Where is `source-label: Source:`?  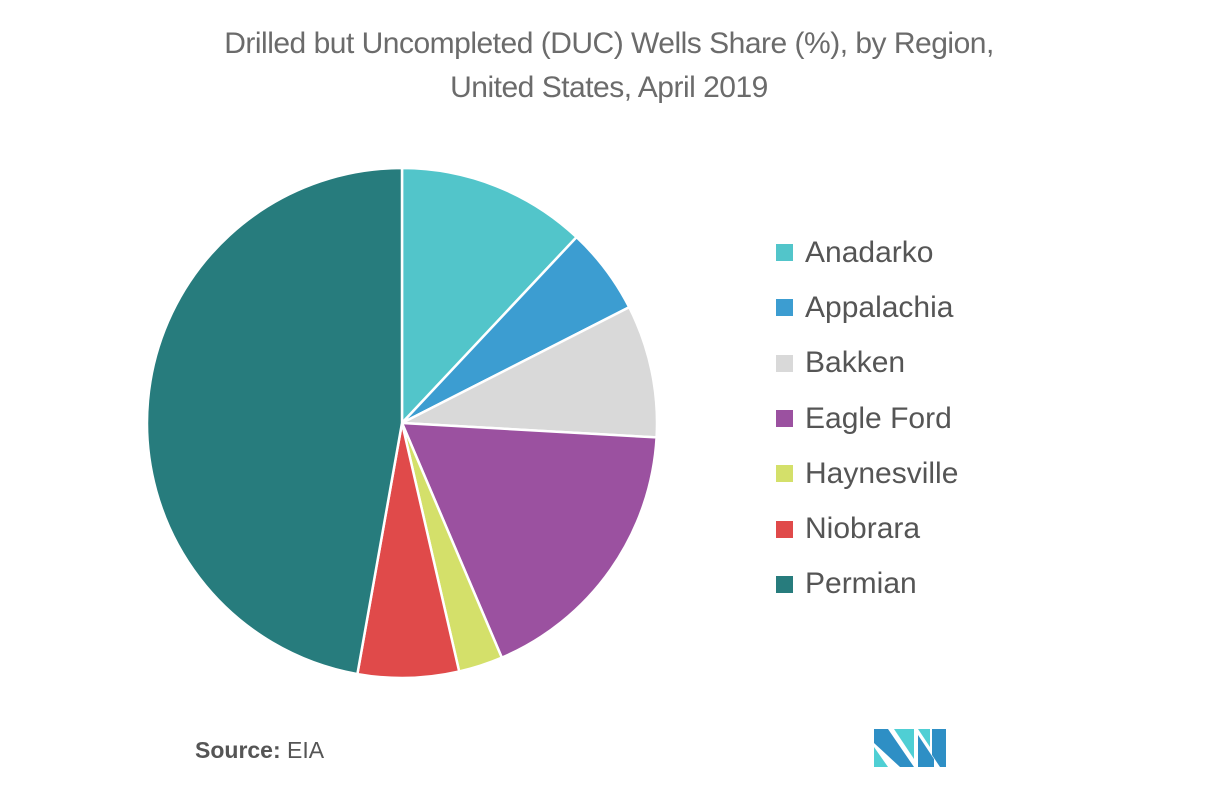 source-label: Source: is located at coordinates (238, 750).